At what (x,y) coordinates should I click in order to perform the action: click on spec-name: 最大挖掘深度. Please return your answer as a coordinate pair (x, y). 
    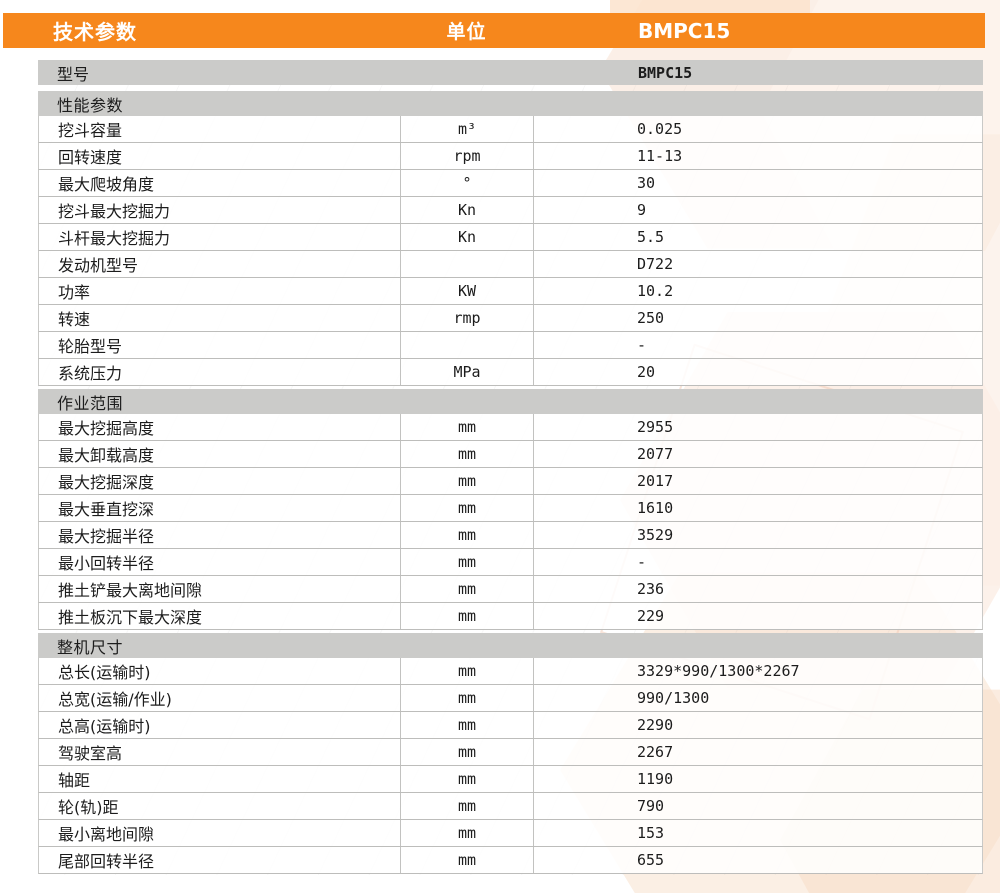
    Looking at the image, I should click on (220, 481).